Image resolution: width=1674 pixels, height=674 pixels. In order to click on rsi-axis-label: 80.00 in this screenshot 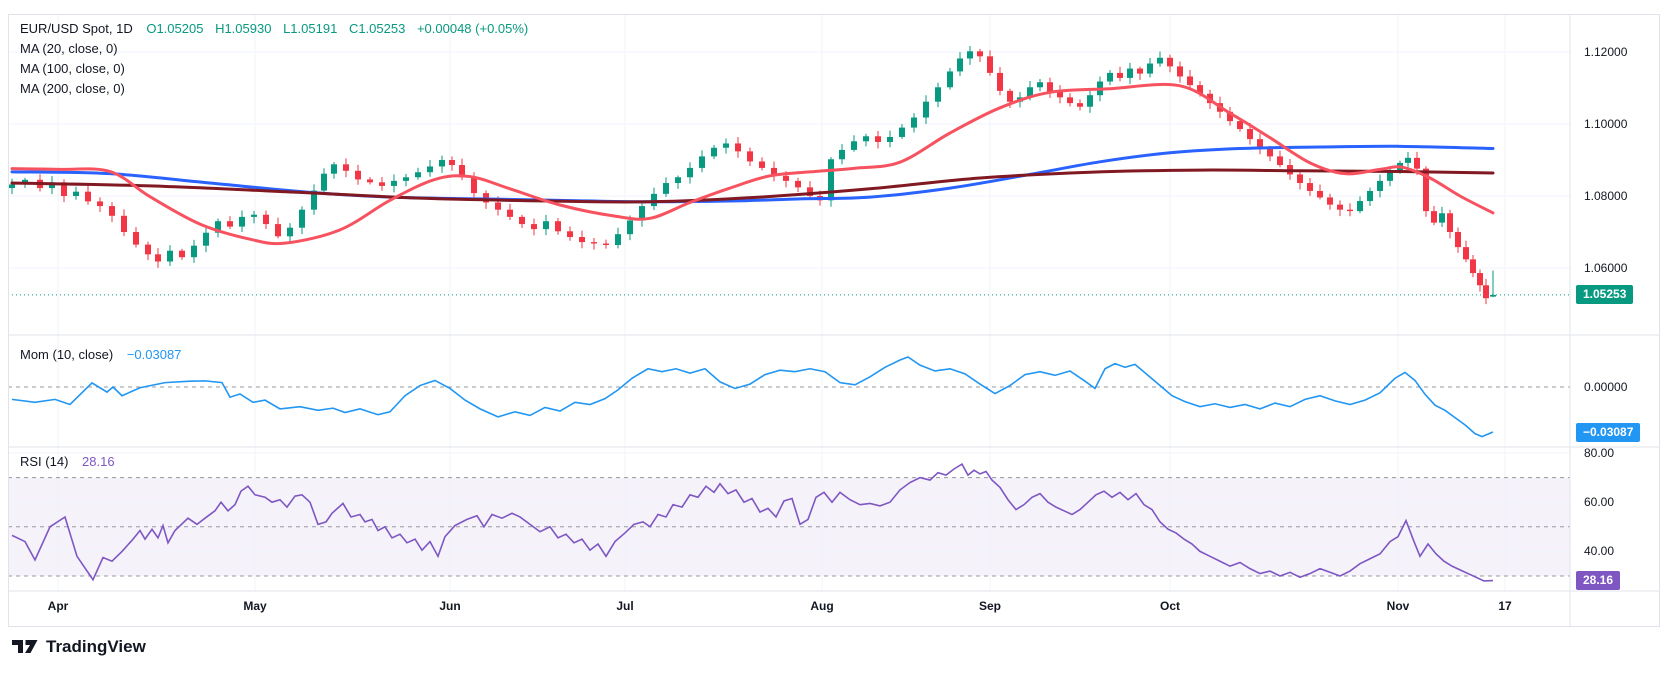, I will do `click(1599, 453)`.